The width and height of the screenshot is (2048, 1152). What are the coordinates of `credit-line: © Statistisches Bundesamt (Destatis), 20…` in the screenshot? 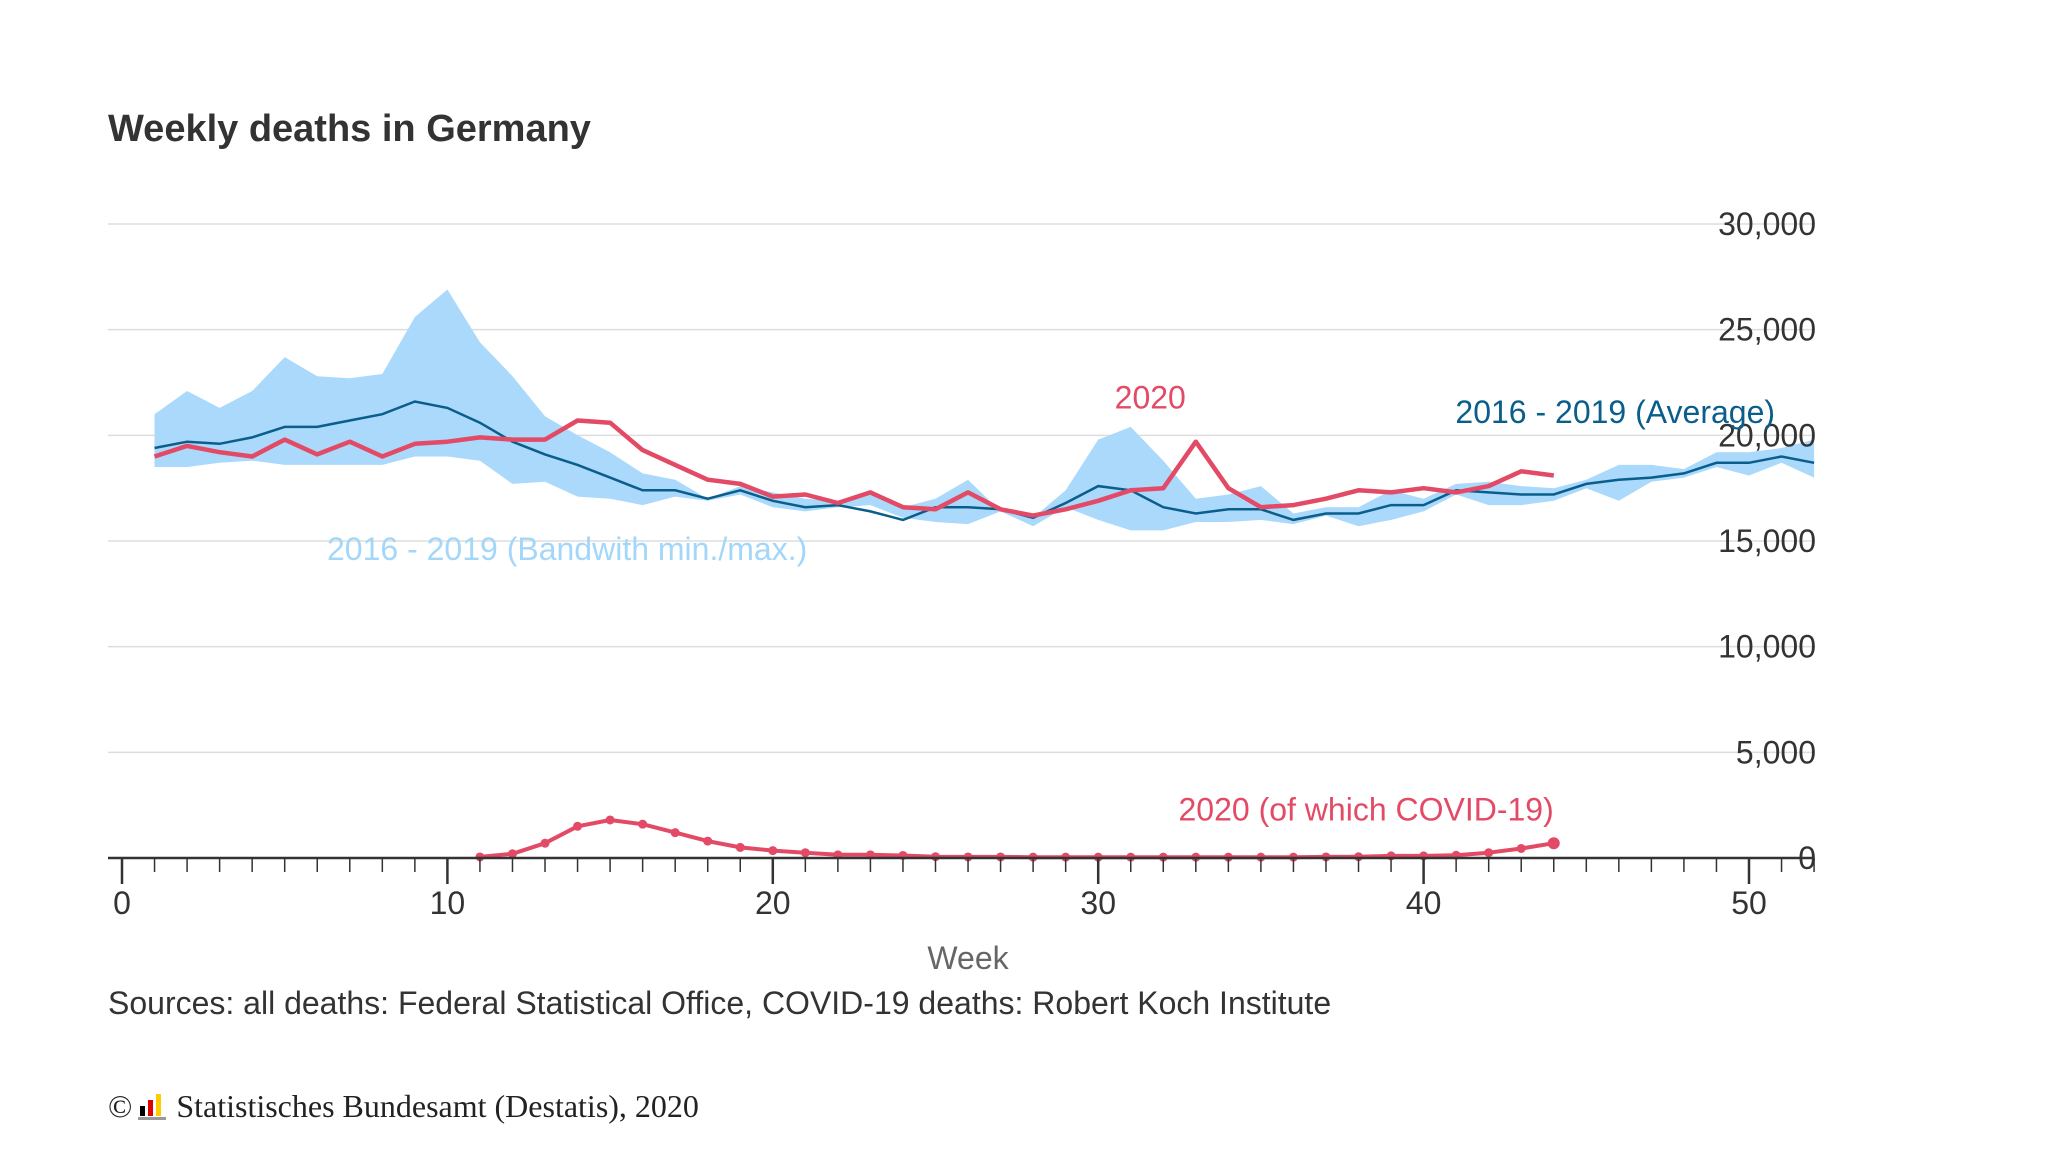 It's located at (403, 1106).